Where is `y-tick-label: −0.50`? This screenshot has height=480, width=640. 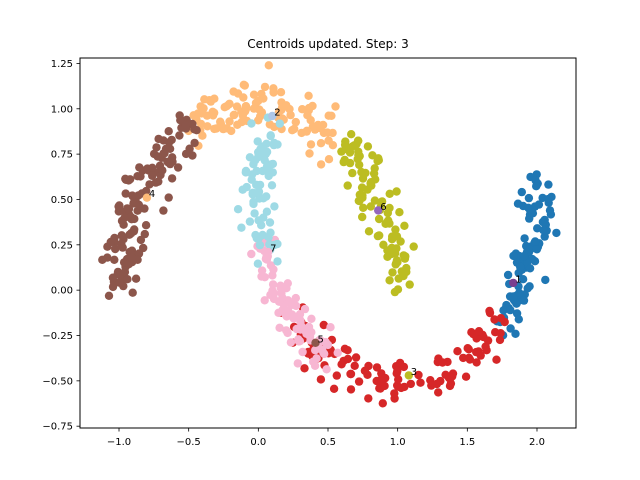 y-tick-label: −0.50 is located at coordinates (57, 381).